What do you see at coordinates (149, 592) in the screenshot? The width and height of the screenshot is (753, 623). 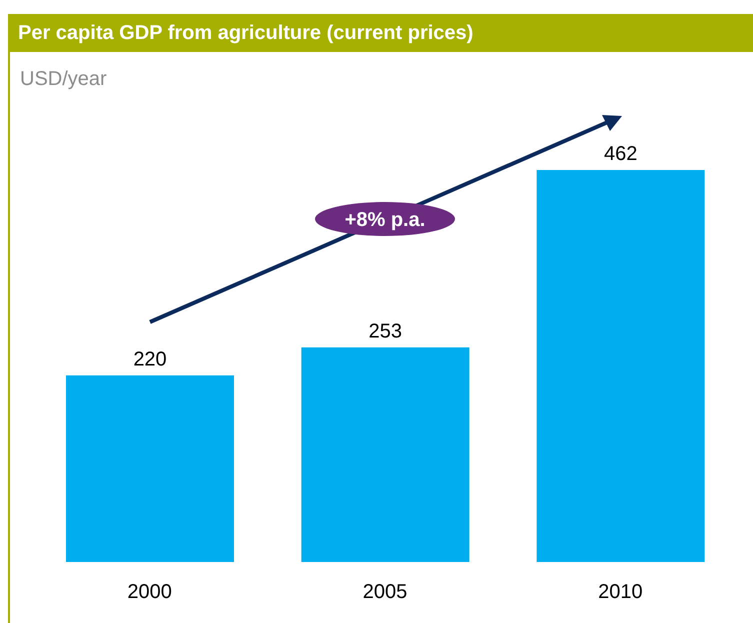 I see `x-tick-label: 2000` at bounding box center [149, 592].